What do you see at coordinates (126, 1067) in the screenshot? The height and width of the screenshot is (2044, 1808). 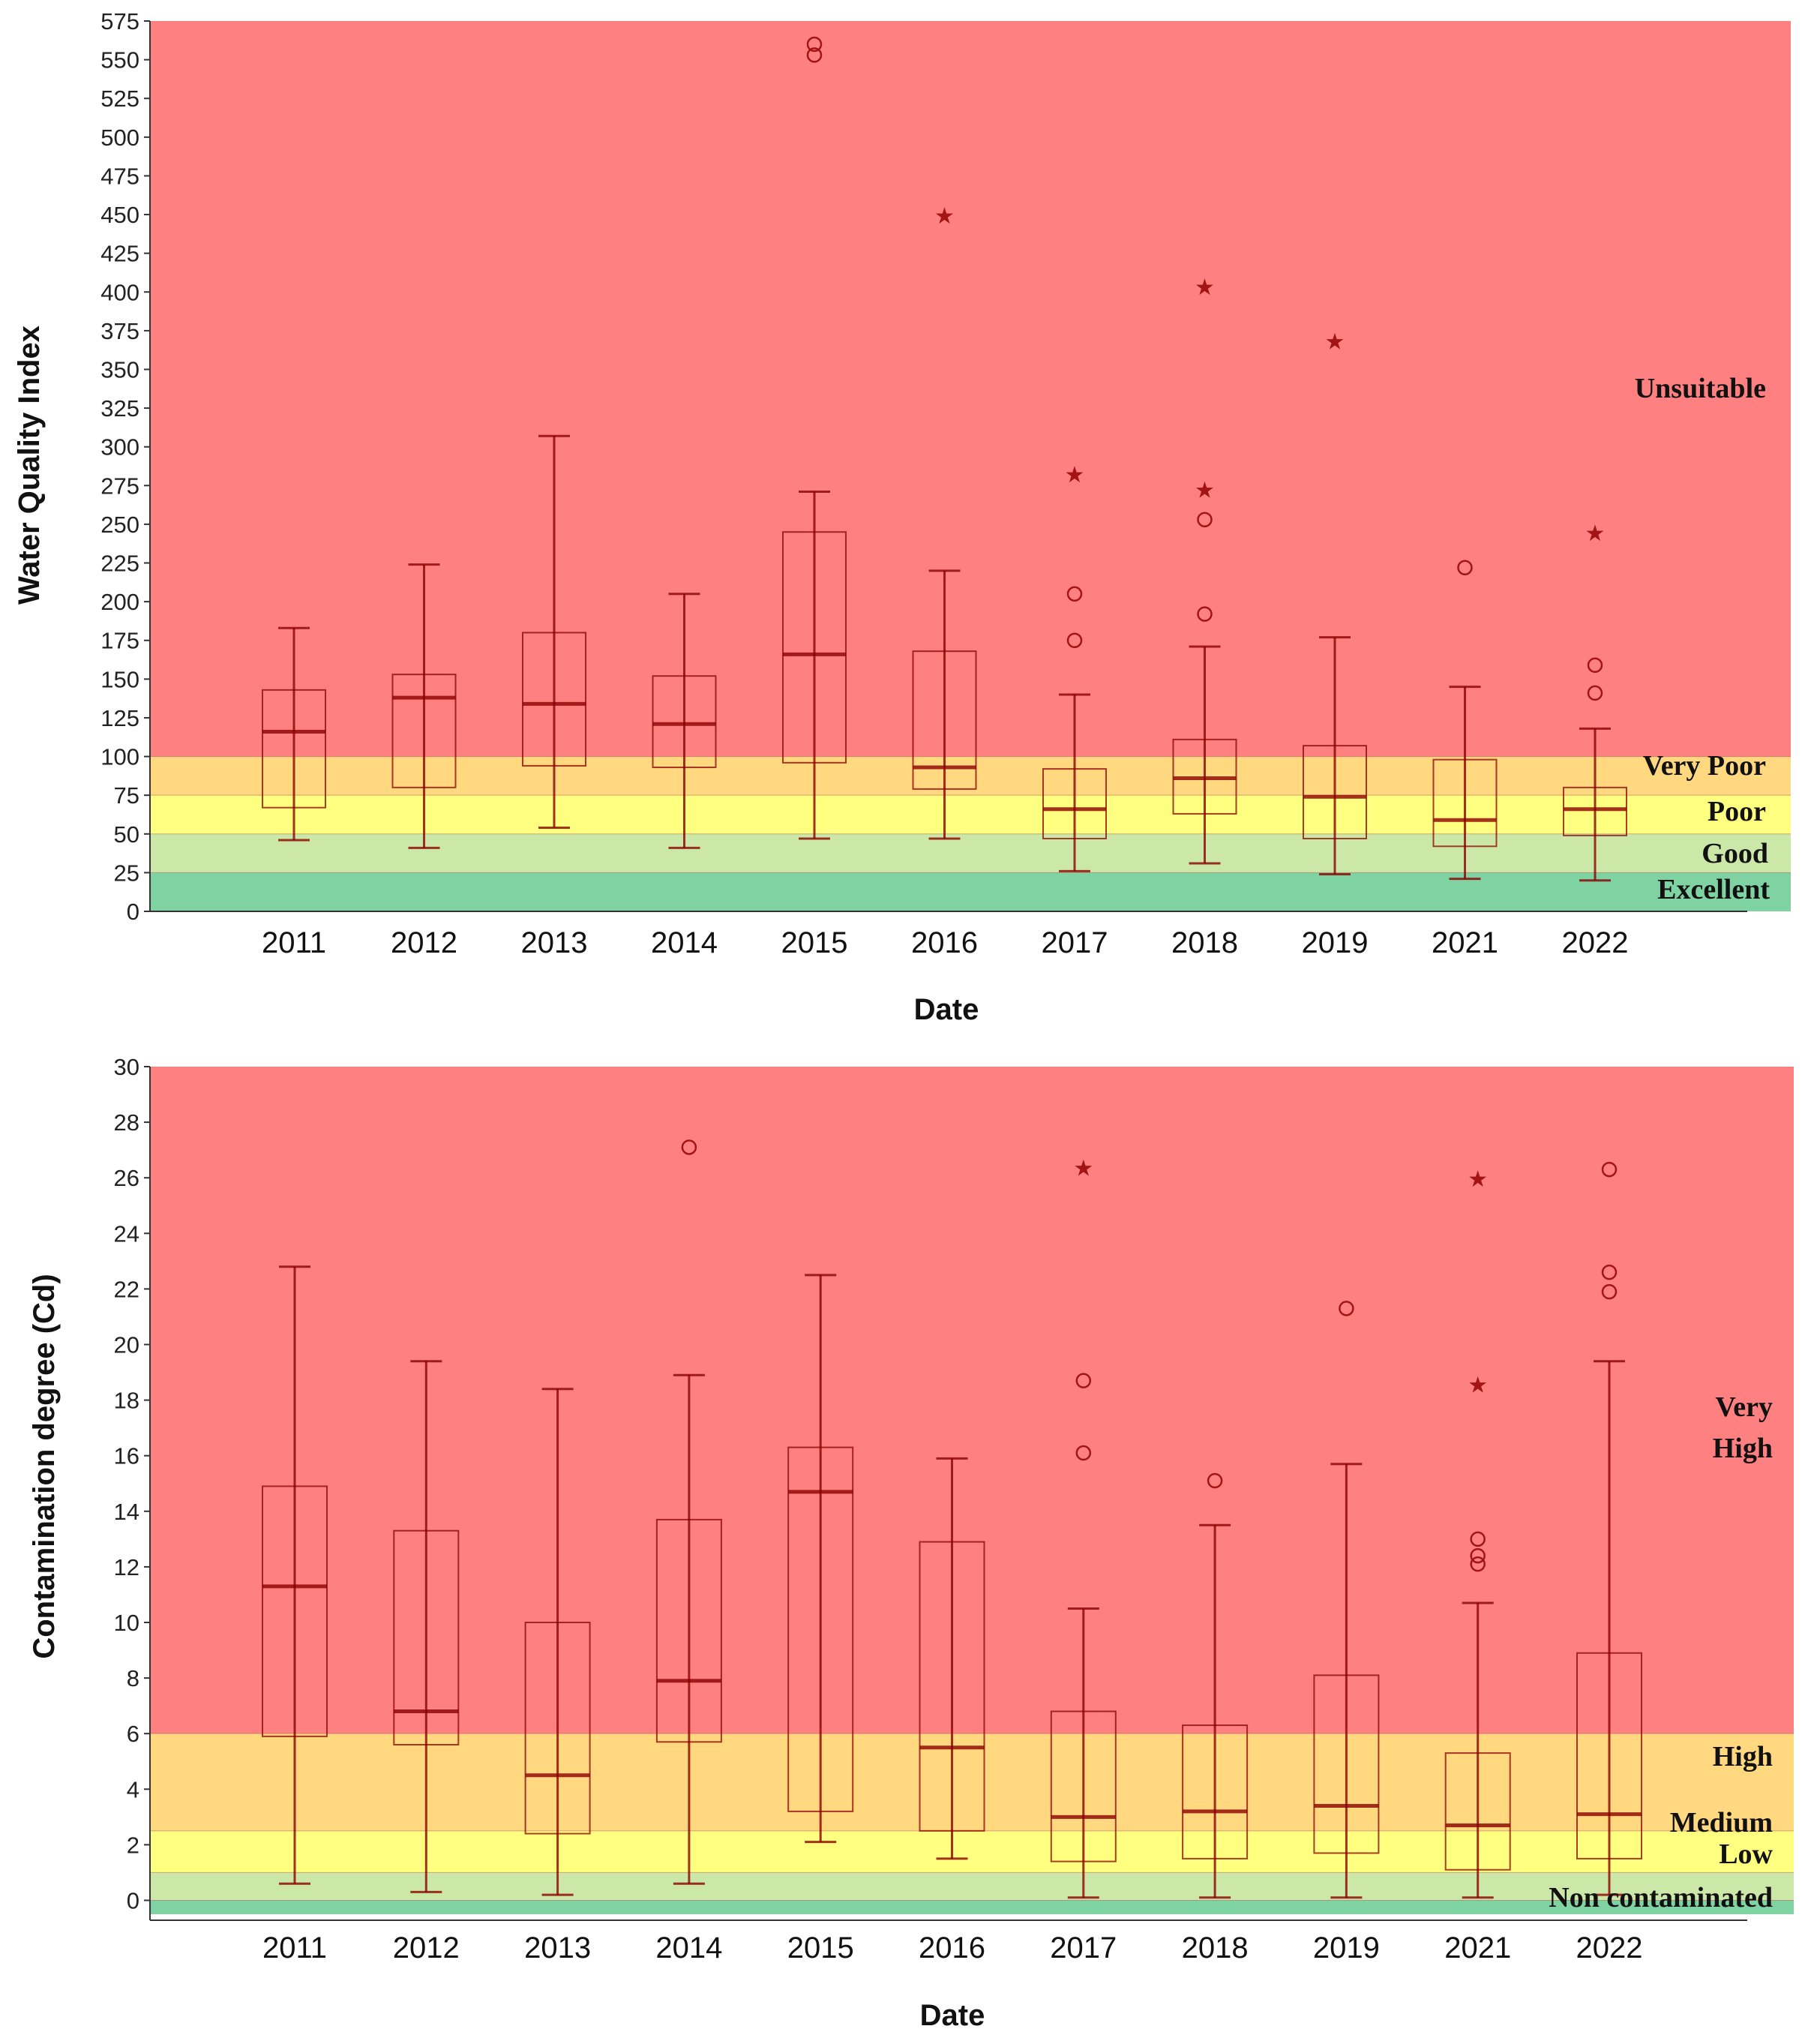 I see `cd-y-tick-label: 30` at bounding box center [126, 1067].